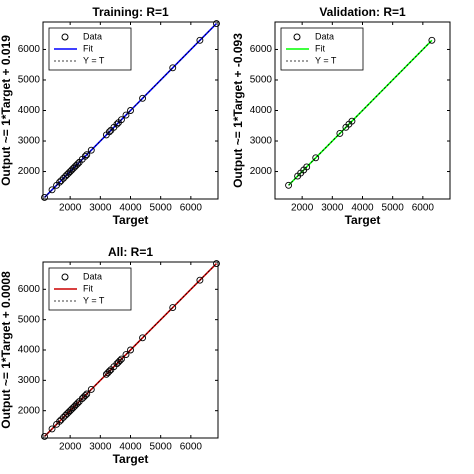 This screenshot has height=474, width=474. Describe the element at coordinates (362, 12) in the screenshot. I see `chart-title: Validation: R=1` at that location.